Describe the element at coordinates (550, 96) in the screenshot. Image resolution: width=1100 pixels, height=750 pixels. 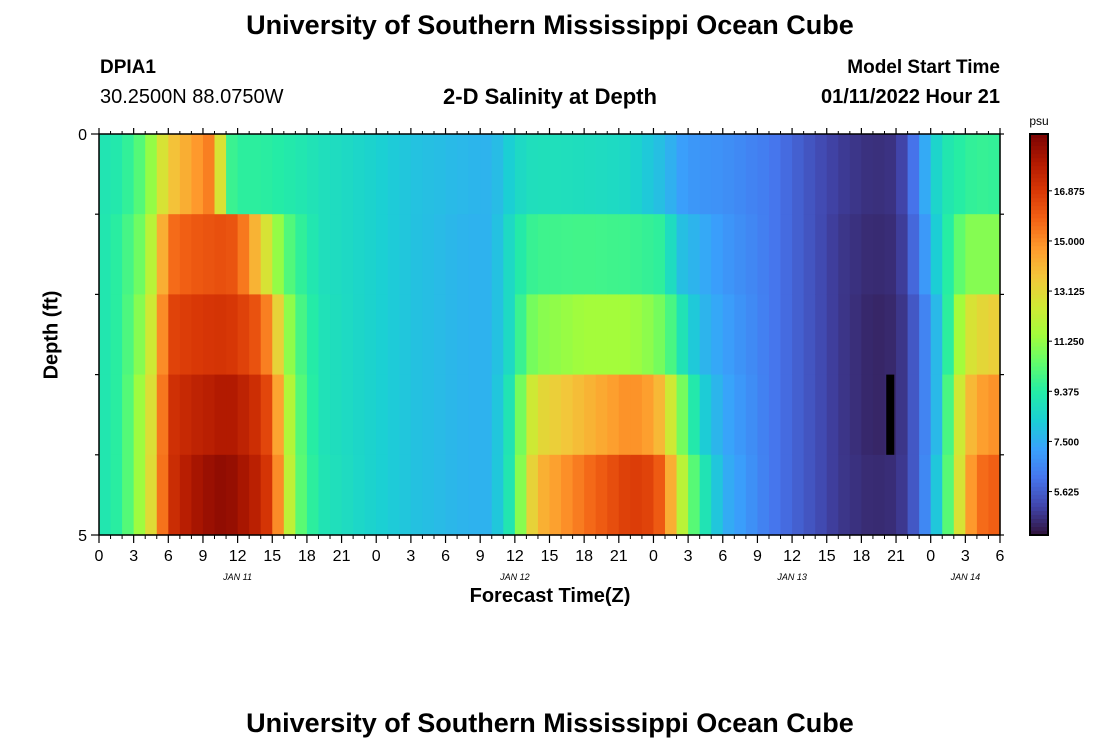
I see `chart-subtitle: 2-D Salinity at Depth` at that location.